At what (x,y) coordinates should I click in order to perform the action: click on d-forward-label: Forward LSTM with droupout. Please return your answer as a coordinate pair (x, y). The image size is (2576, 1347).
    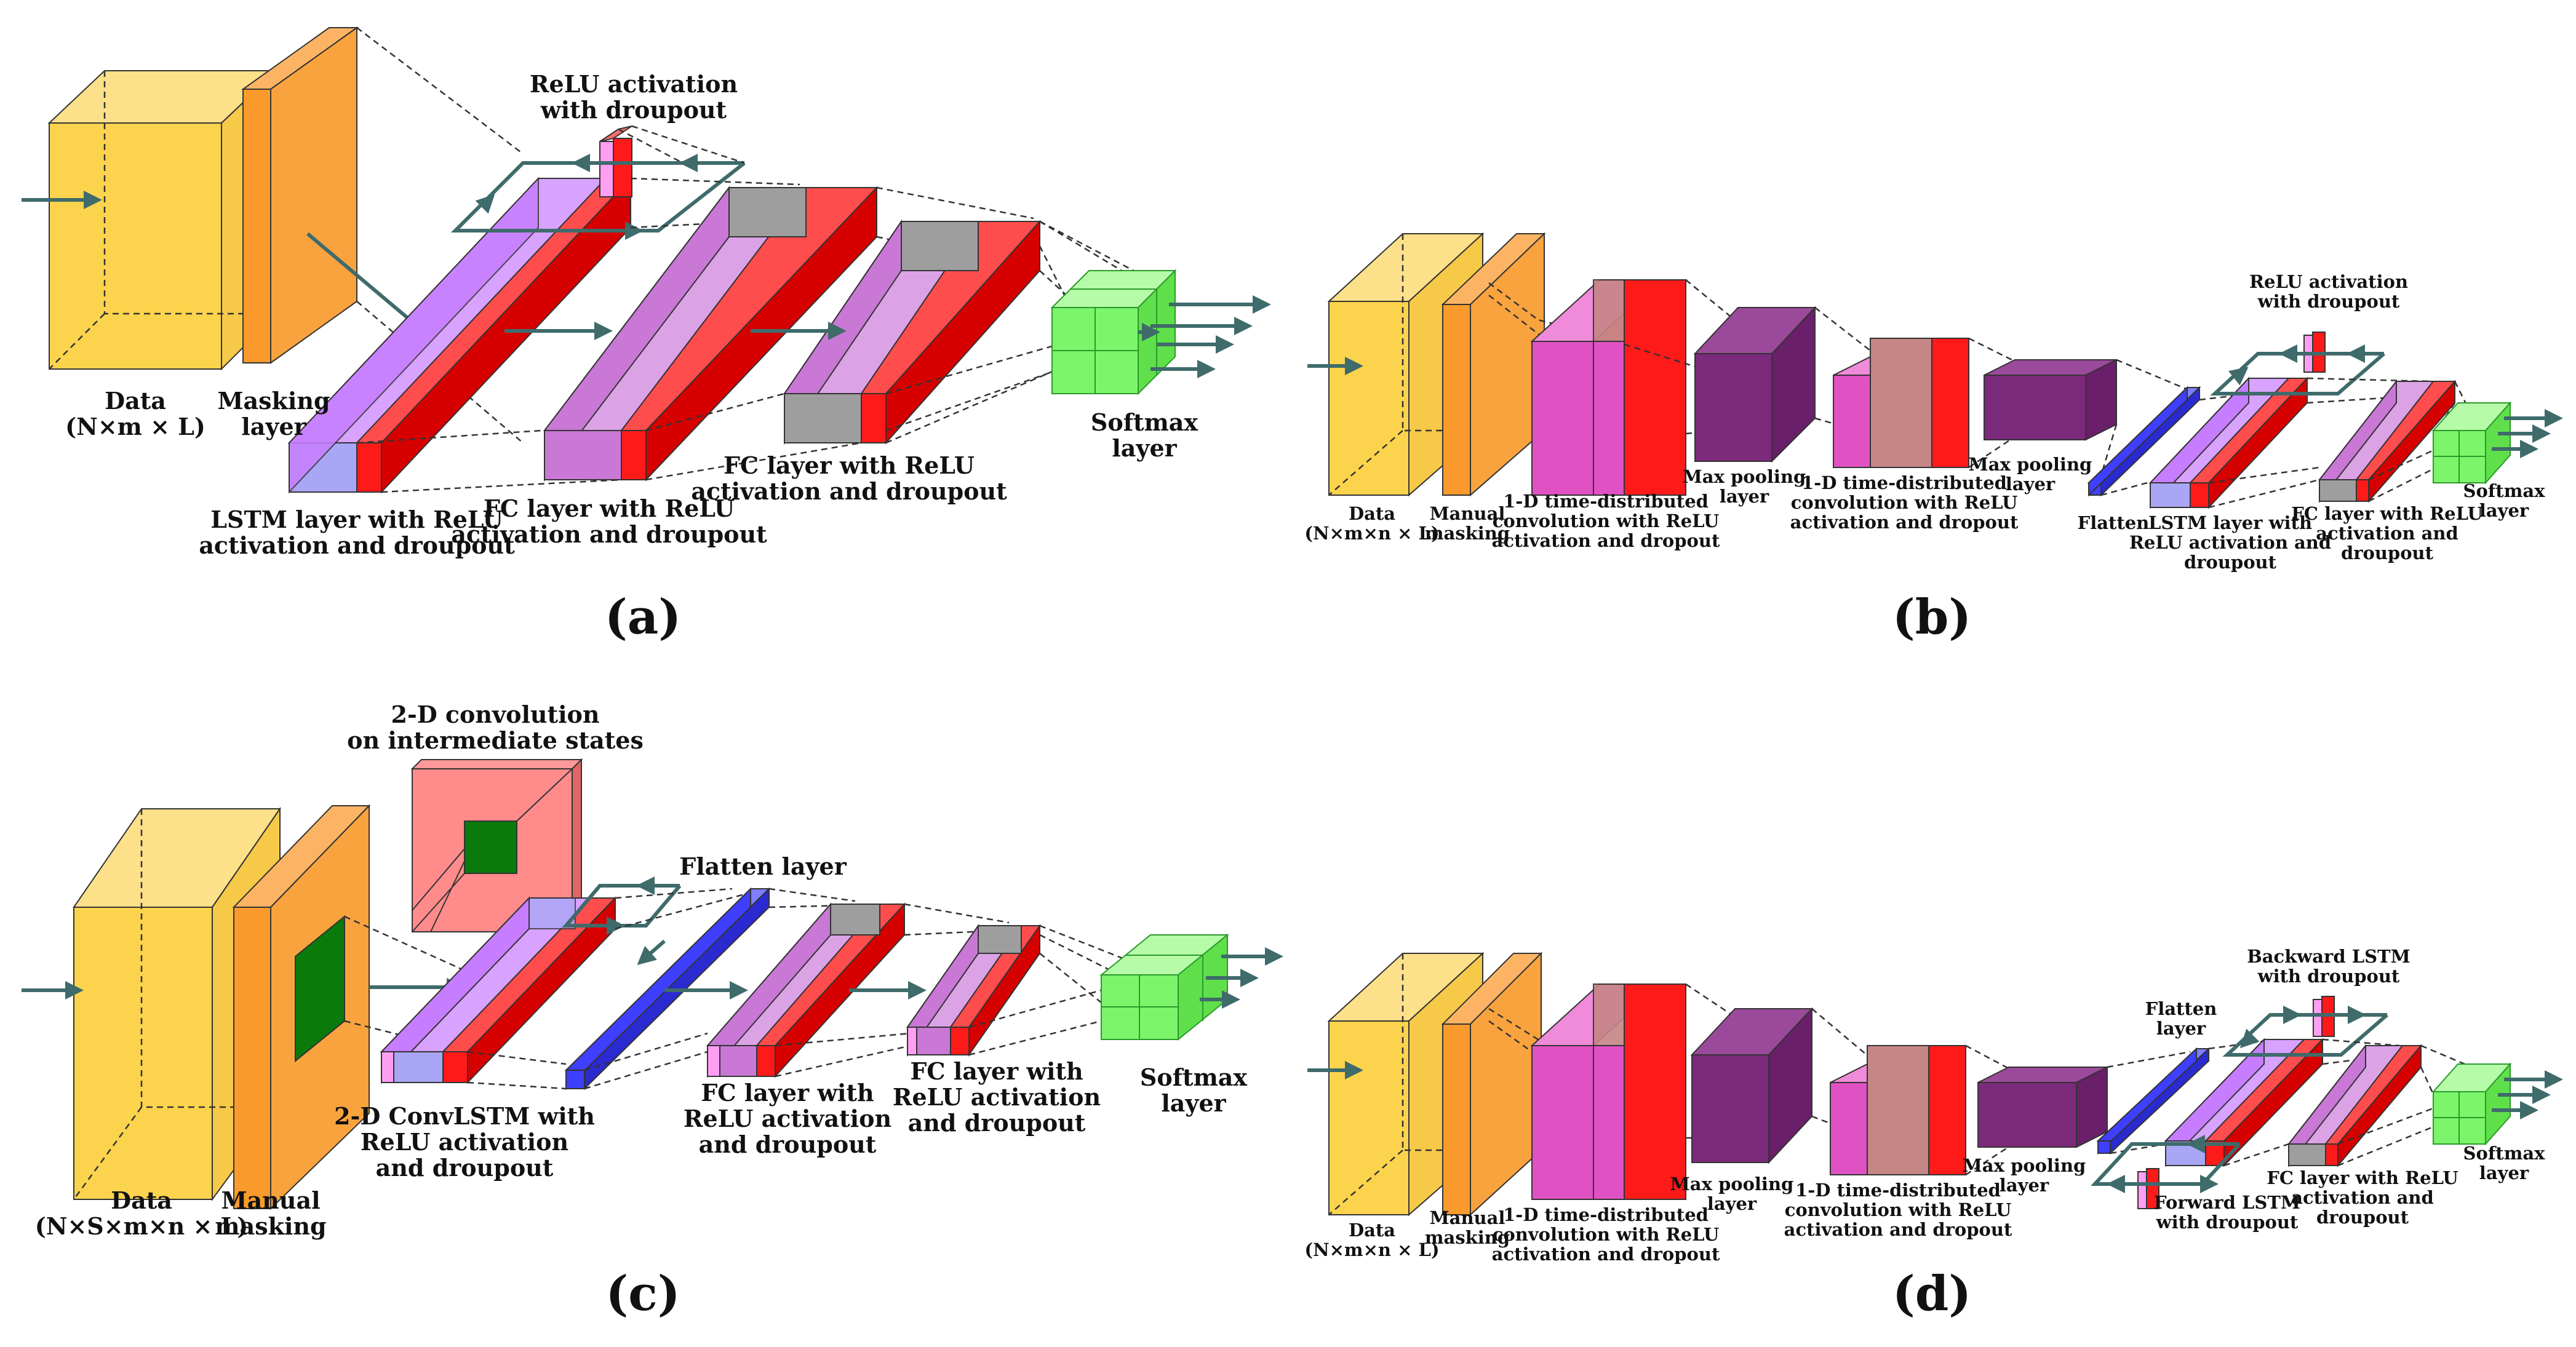
    Looking at the image, I should click on (2227, 1212).